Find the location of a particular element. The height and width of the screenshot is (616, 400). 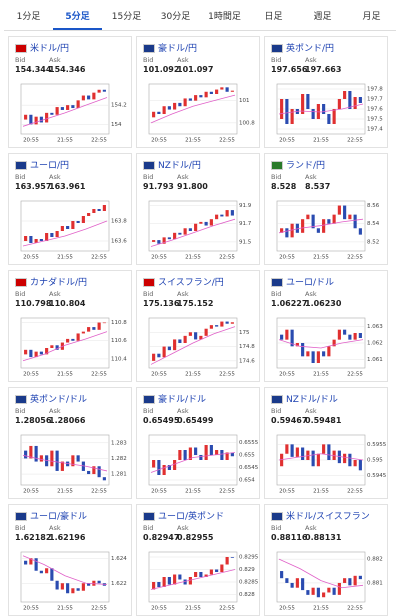

ask-value: 197.663 is located at coordinates (323, 69).